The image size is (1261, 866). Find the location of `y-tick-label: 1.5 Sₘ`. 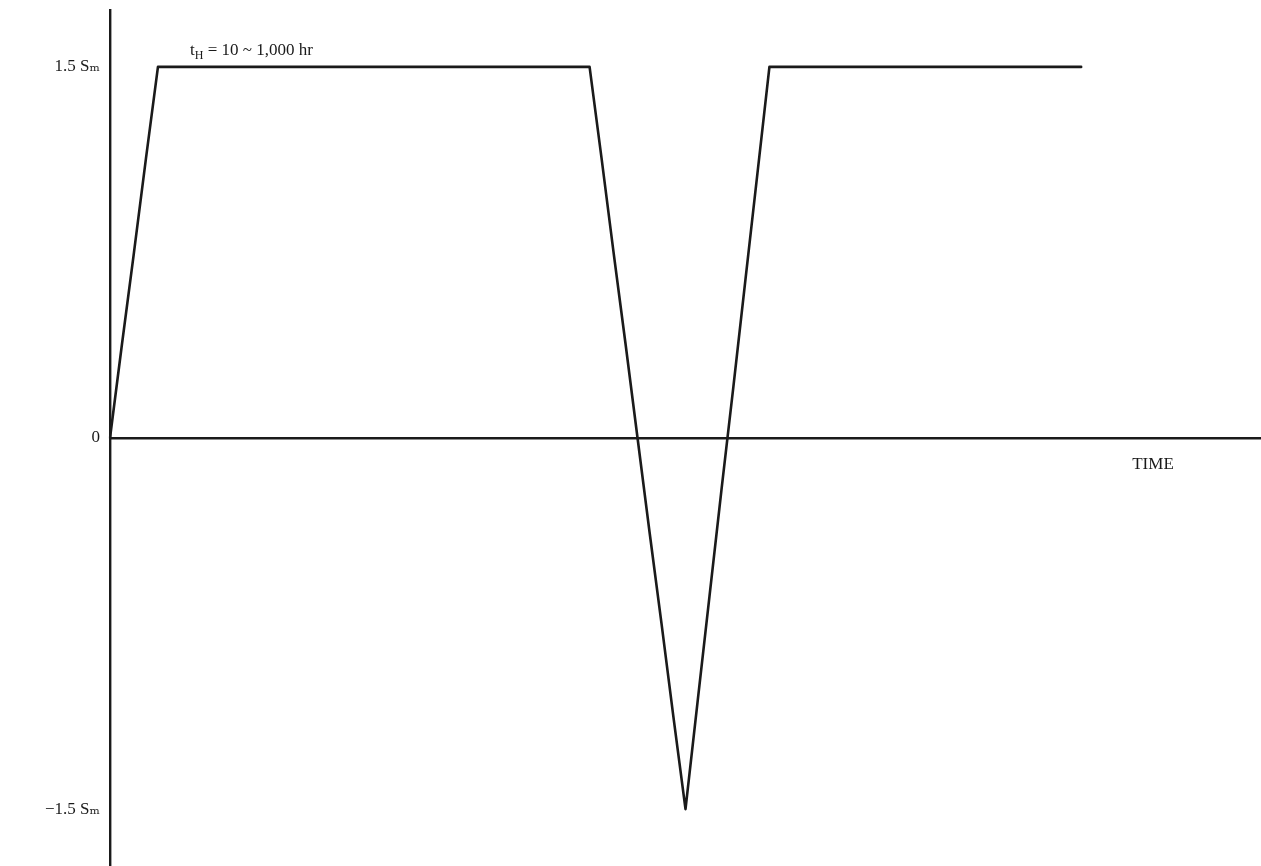

y-tick-label: 1.5 Sₘ is located at coordinates (77, 66).